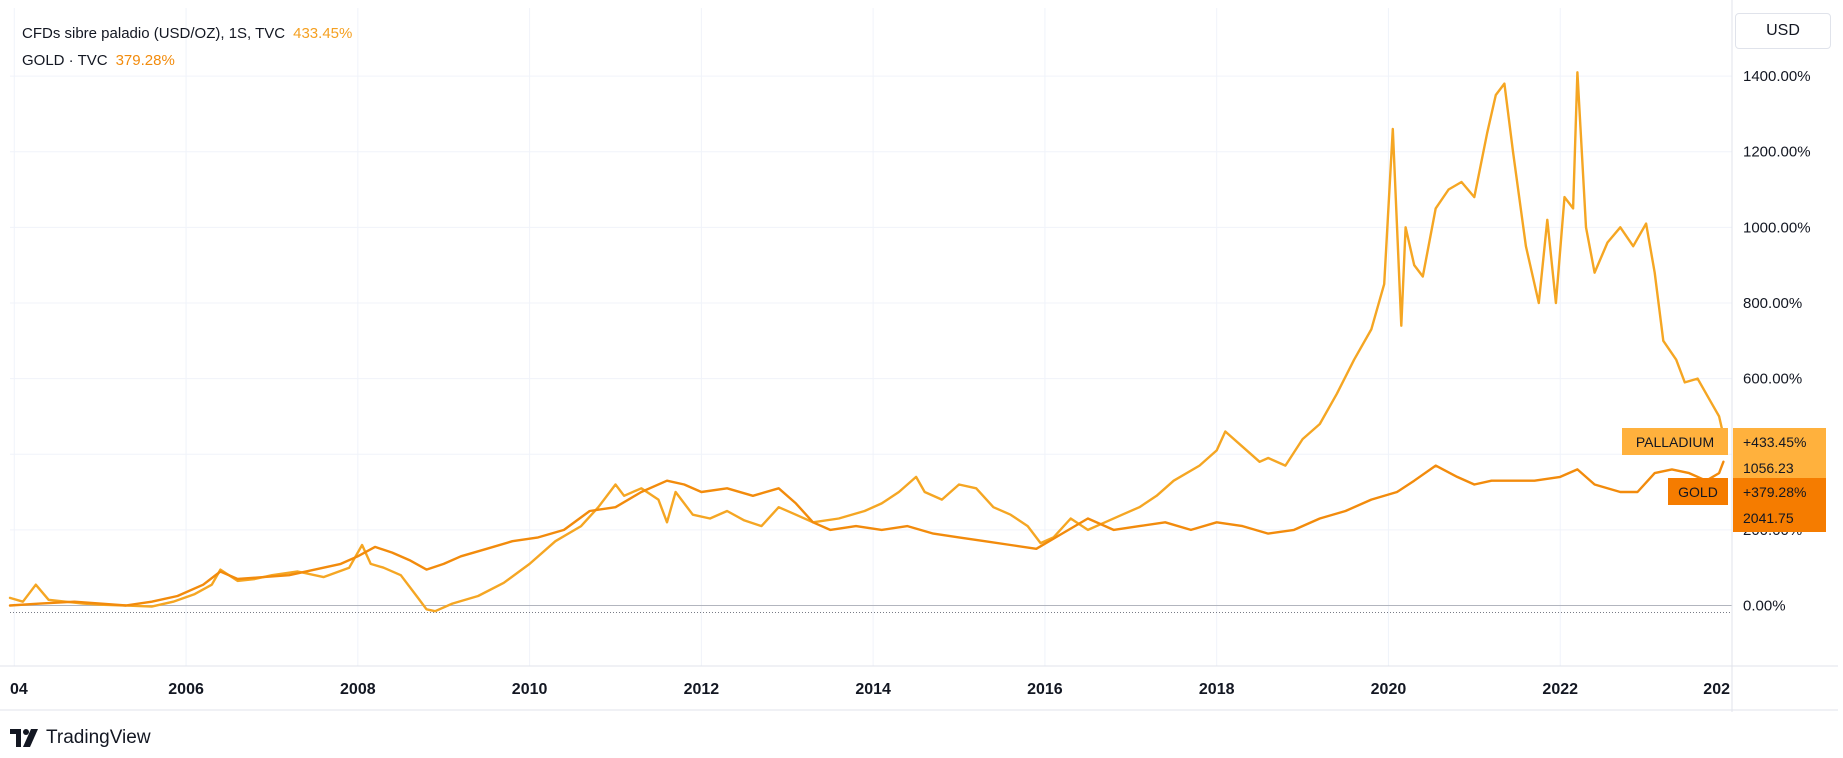 The image size is (1843, 758). Describe the element at coordinates (98, 737) in the screenshot. I see `brand-name: TradingView` at that location.